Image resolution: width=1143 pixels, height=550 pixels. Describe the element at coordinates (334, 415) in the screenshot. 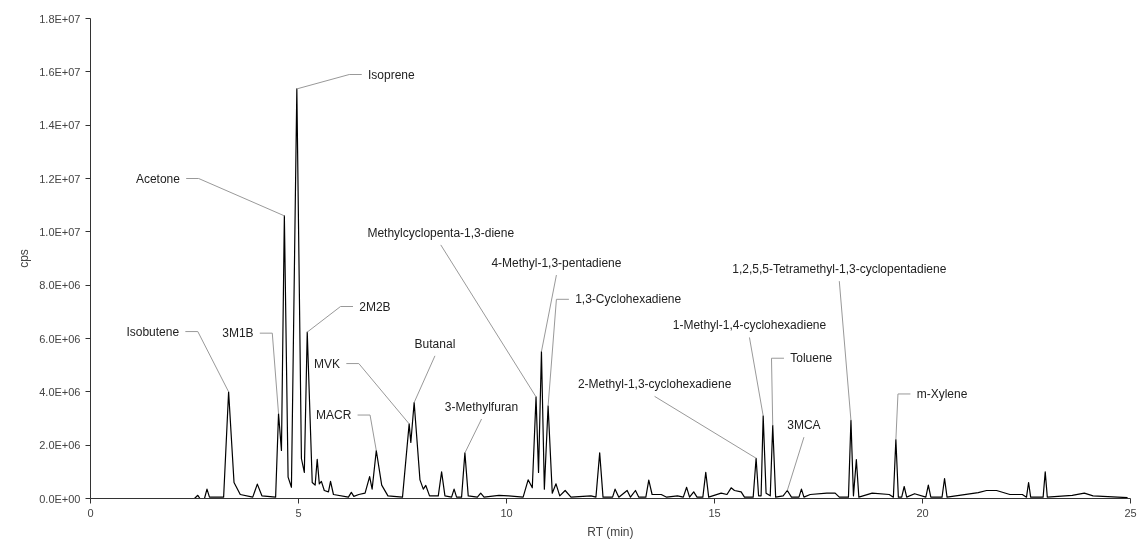

I see `annotation: MACR` at that location.